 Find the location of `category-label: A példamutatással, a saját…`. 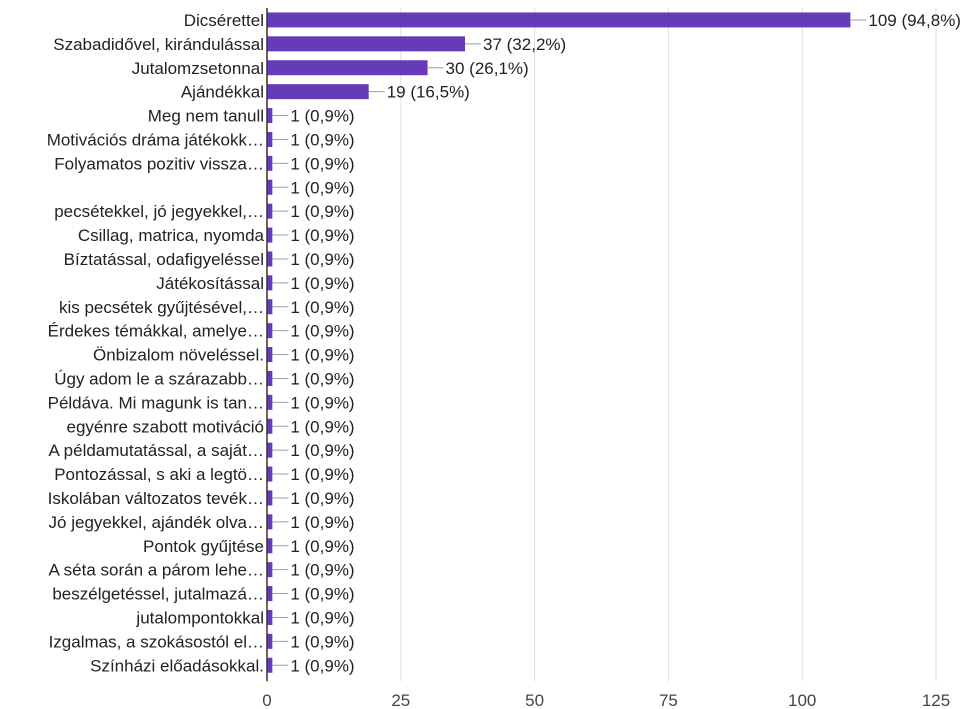

category-label: A példamutatással, a saját… is located at coordinates (156, 450).